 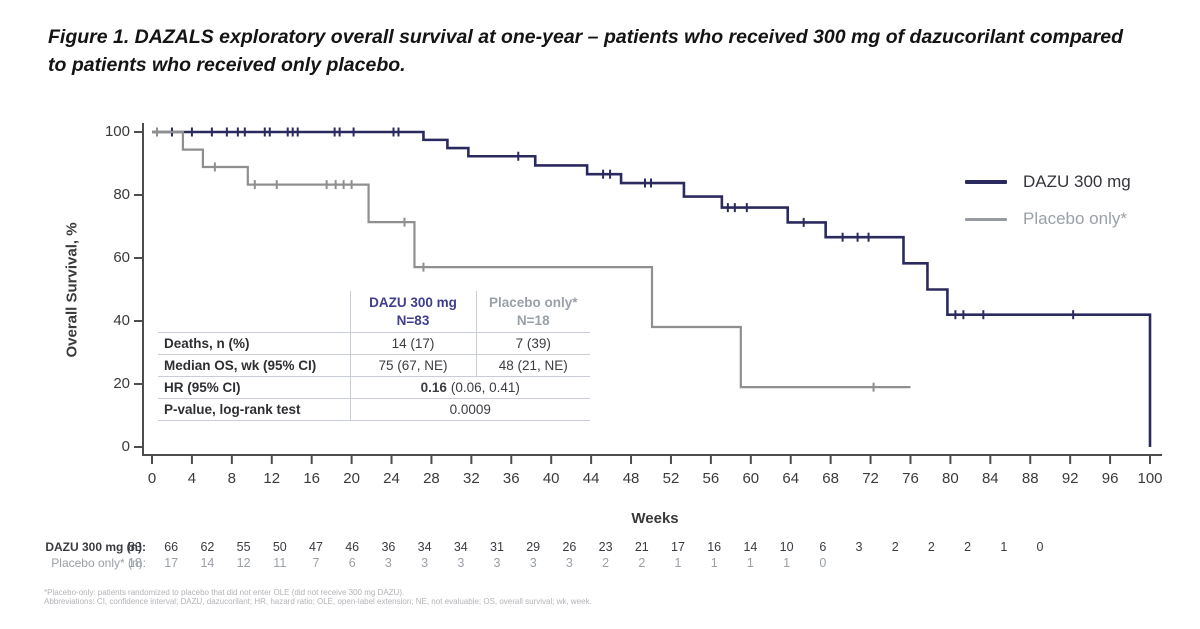 What do you see at coordinates (412, 365) in the screenshot?
I see `stats-median-dazu: 75 (67, NE)` at bounding box center [412, 365].